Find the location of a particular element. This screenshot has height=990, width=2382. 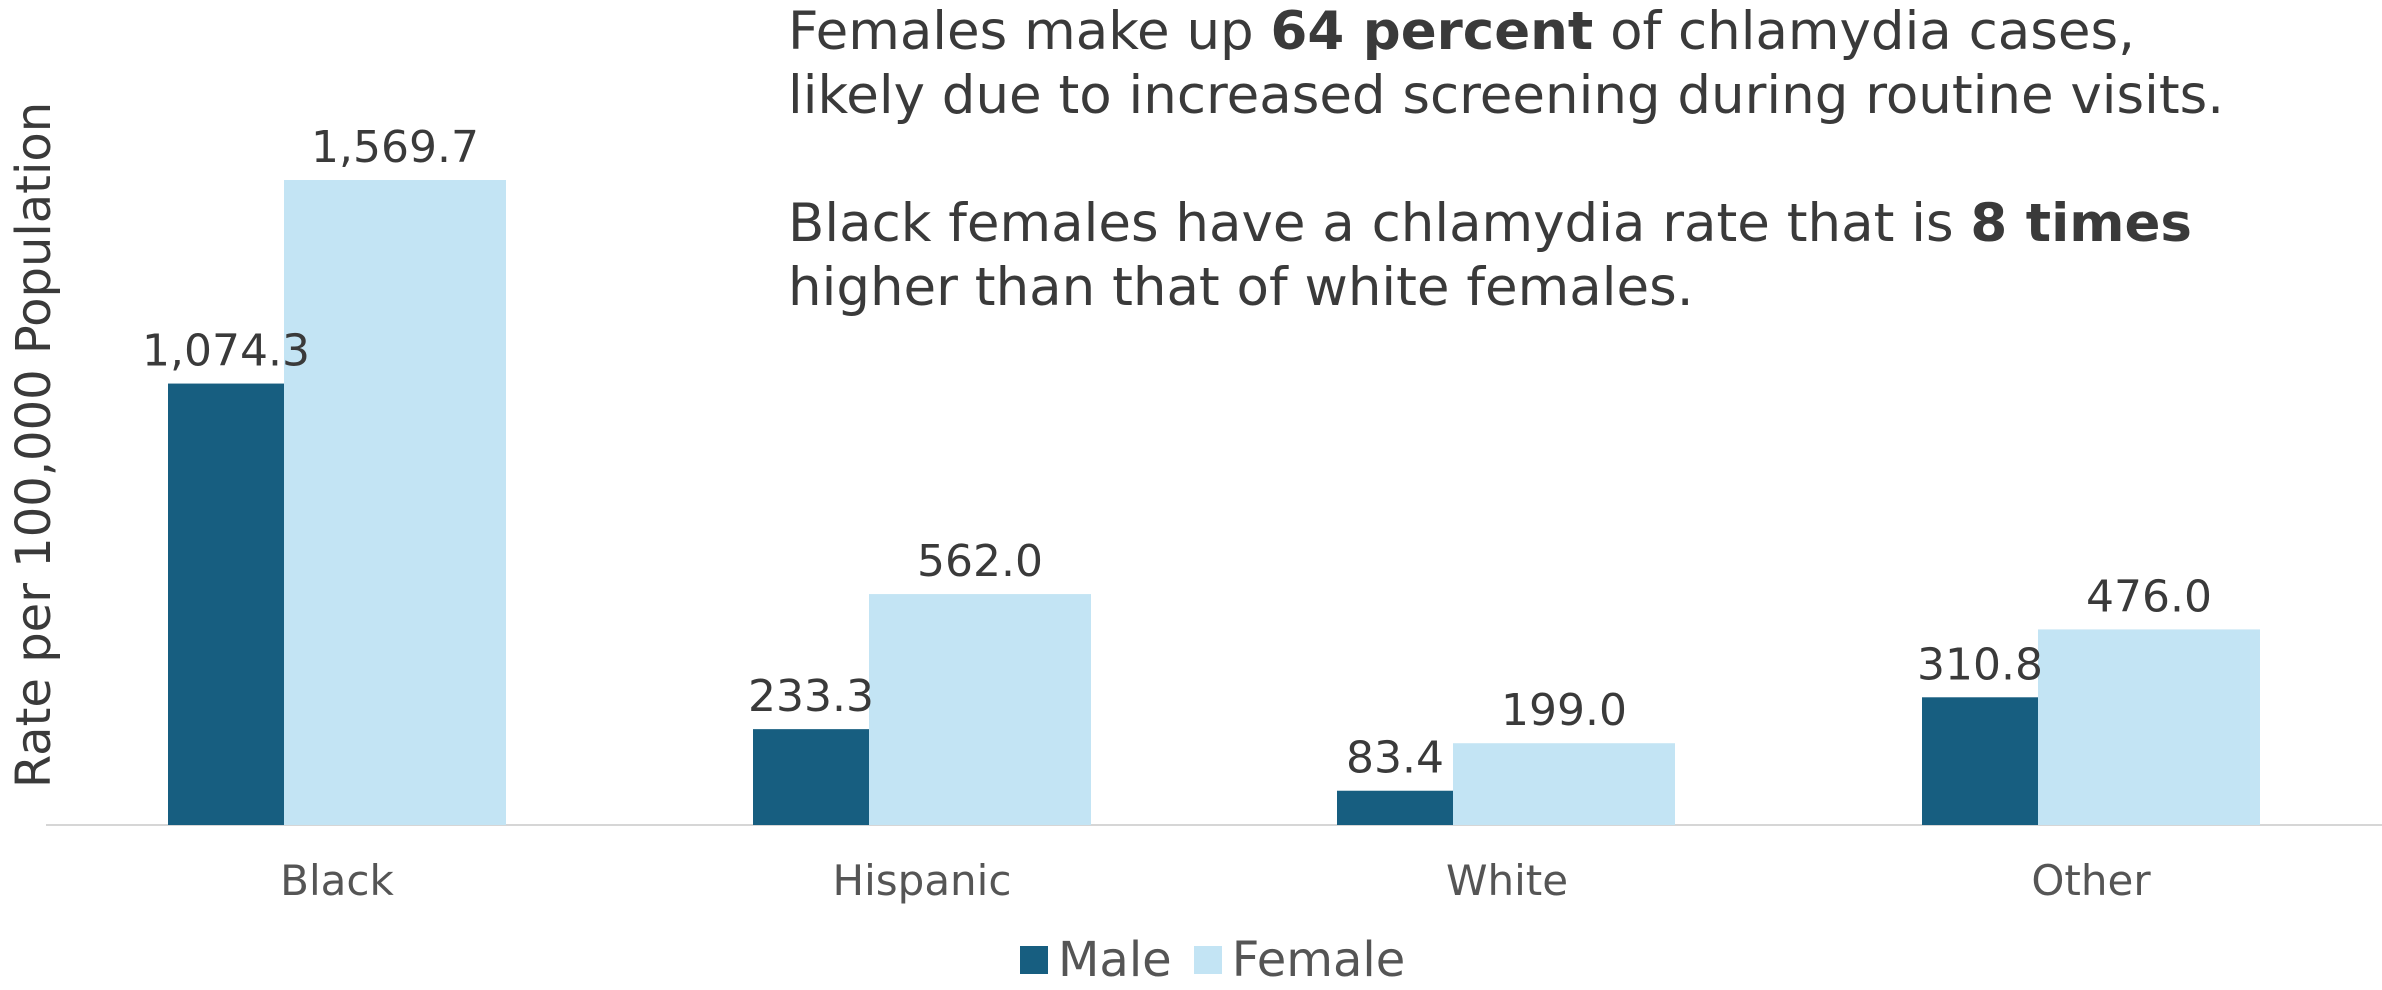

bar-black-male is located at coordinates (226, 604).